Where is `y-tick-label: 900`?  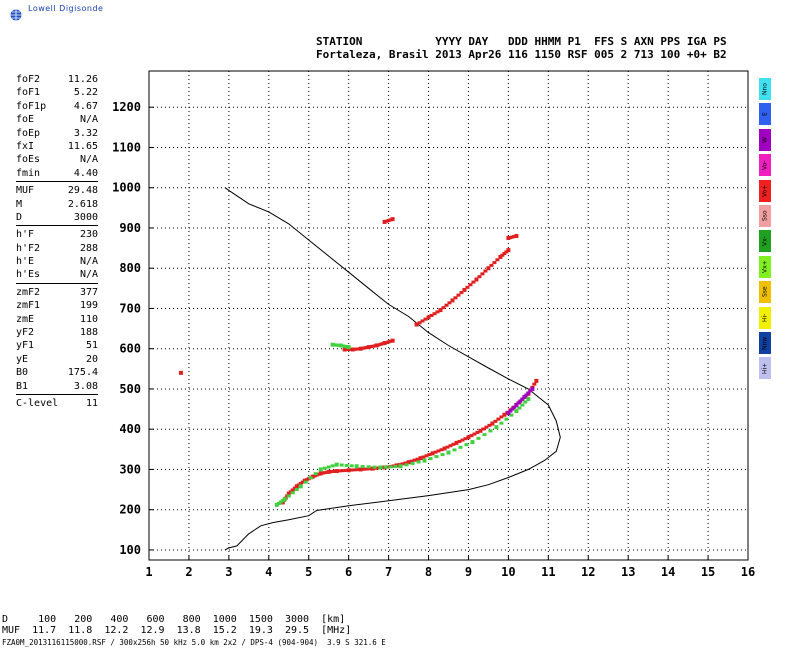
y-tick-label: 900 is located at coordinates (130, 228).